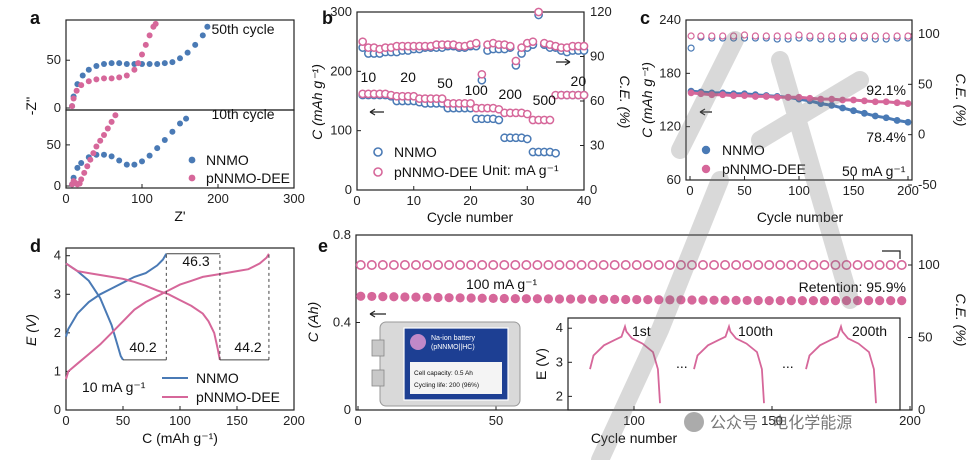  I want to click on panel-b-rate-label: 500, so click(545, 100).